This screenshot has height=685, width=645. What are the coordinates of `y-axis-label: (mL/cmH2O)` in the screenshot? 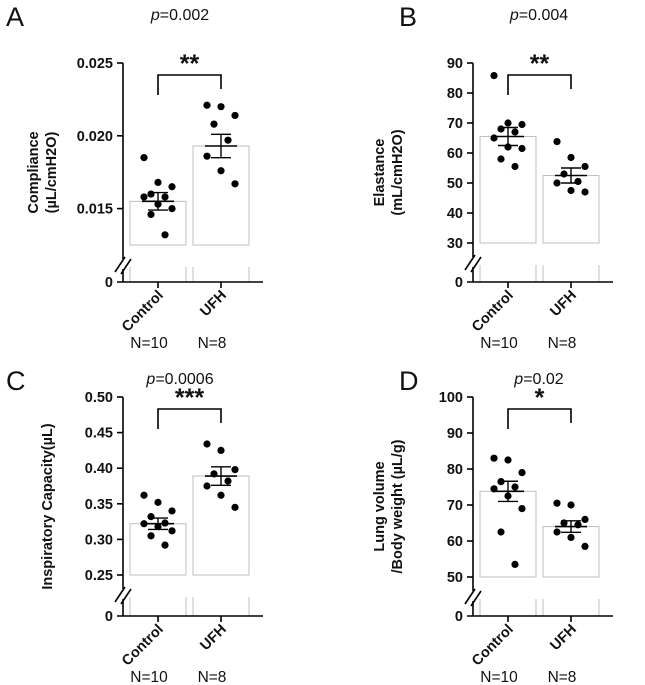 It's located at (398, 172).